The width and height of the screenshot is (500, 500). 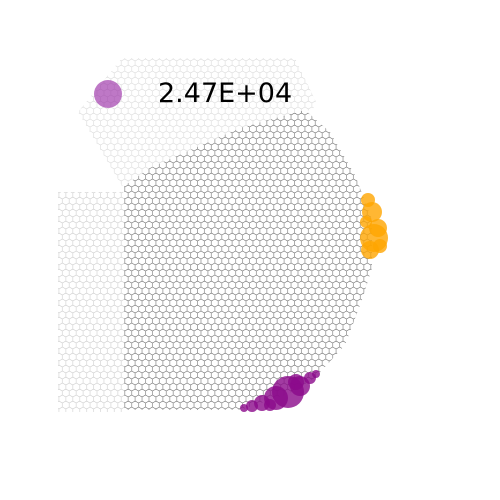 What do you see at coordinates (280, 391) in the screenshot?
I see `purple-highlight-cluster` at bounding box center [280, 391].